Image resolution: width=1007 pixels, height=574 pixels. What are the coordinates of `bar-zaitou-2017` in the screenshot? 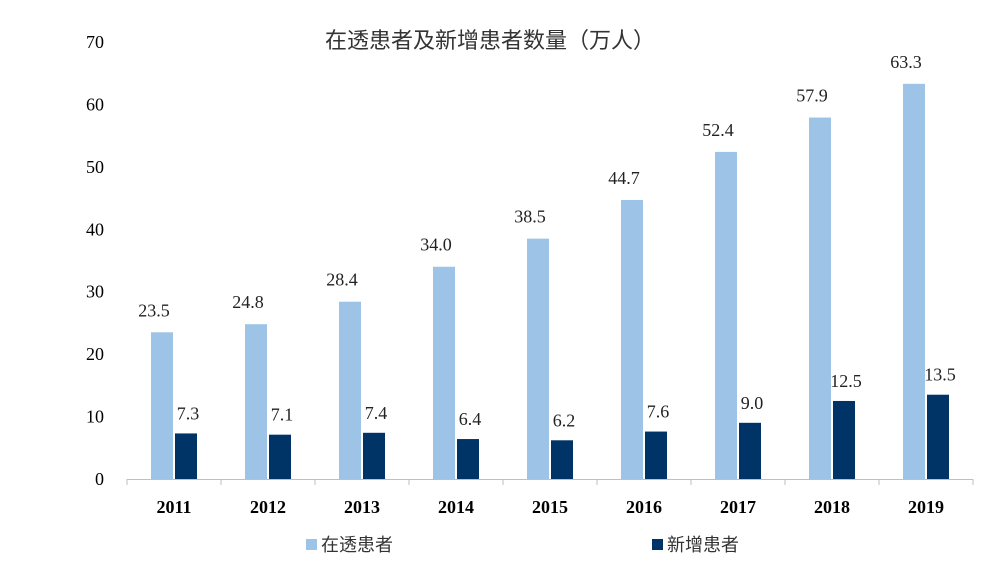 It's located at (726, 315).